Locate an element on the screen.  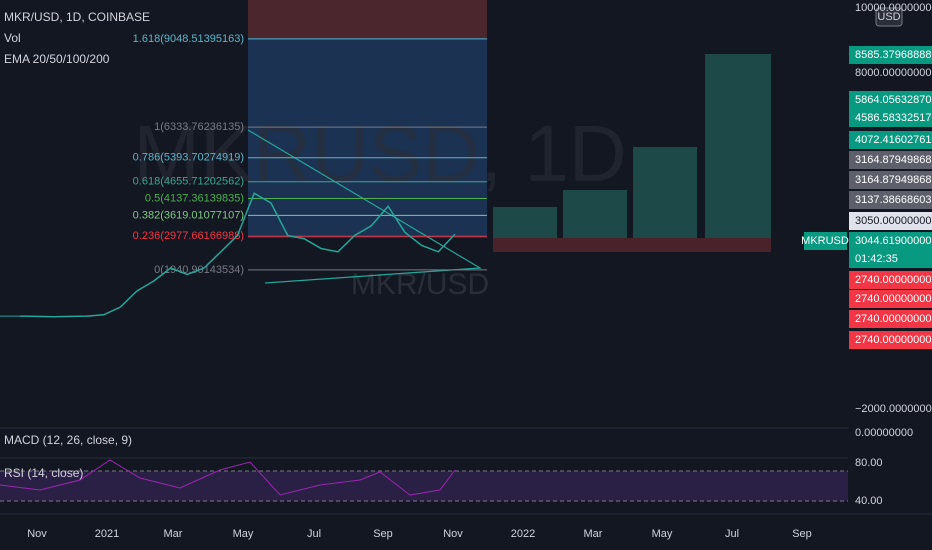
symbol-tag-label: MKRUSD is located at coordinates (825, 241).